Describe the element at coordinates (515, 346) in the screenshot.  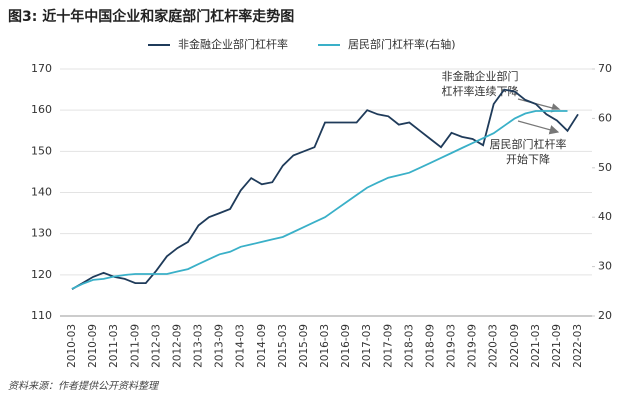
I see `x-tick-label: 2020-09` at that location.